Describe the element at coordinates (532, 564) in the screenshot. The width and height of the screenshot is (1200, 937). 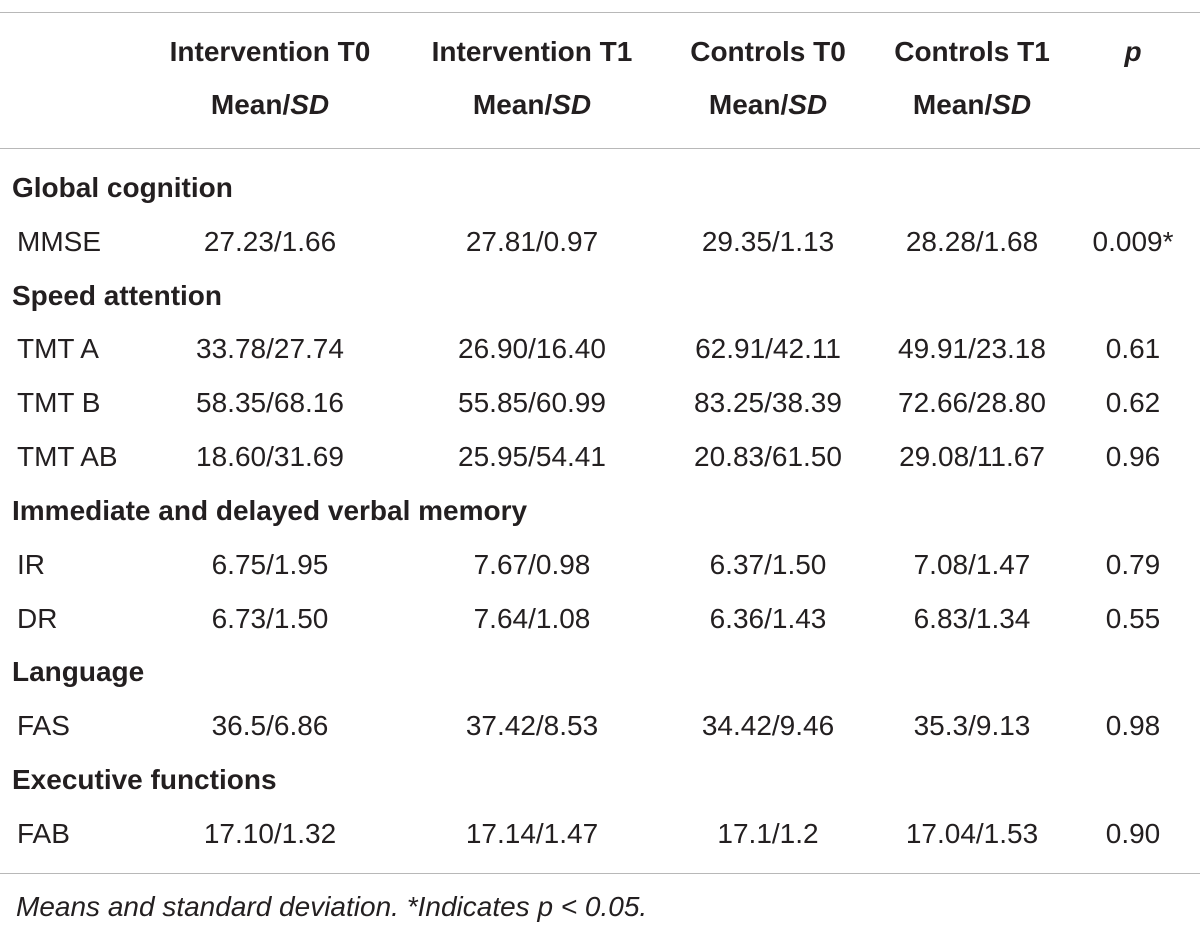
I see `cell: 7.67/0.98` at that location.